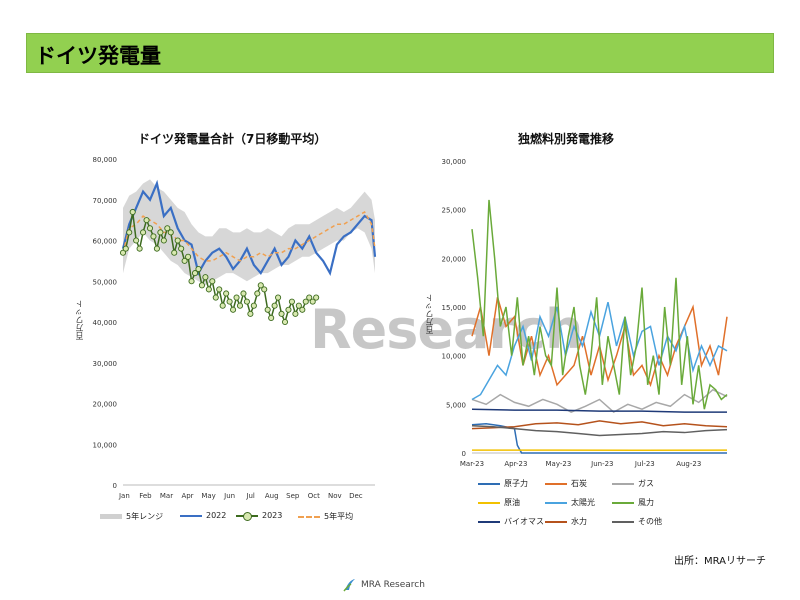 This screenshot has width=800, height=600. I want to click on footer-brand: MRA Research, so click(384, 585).